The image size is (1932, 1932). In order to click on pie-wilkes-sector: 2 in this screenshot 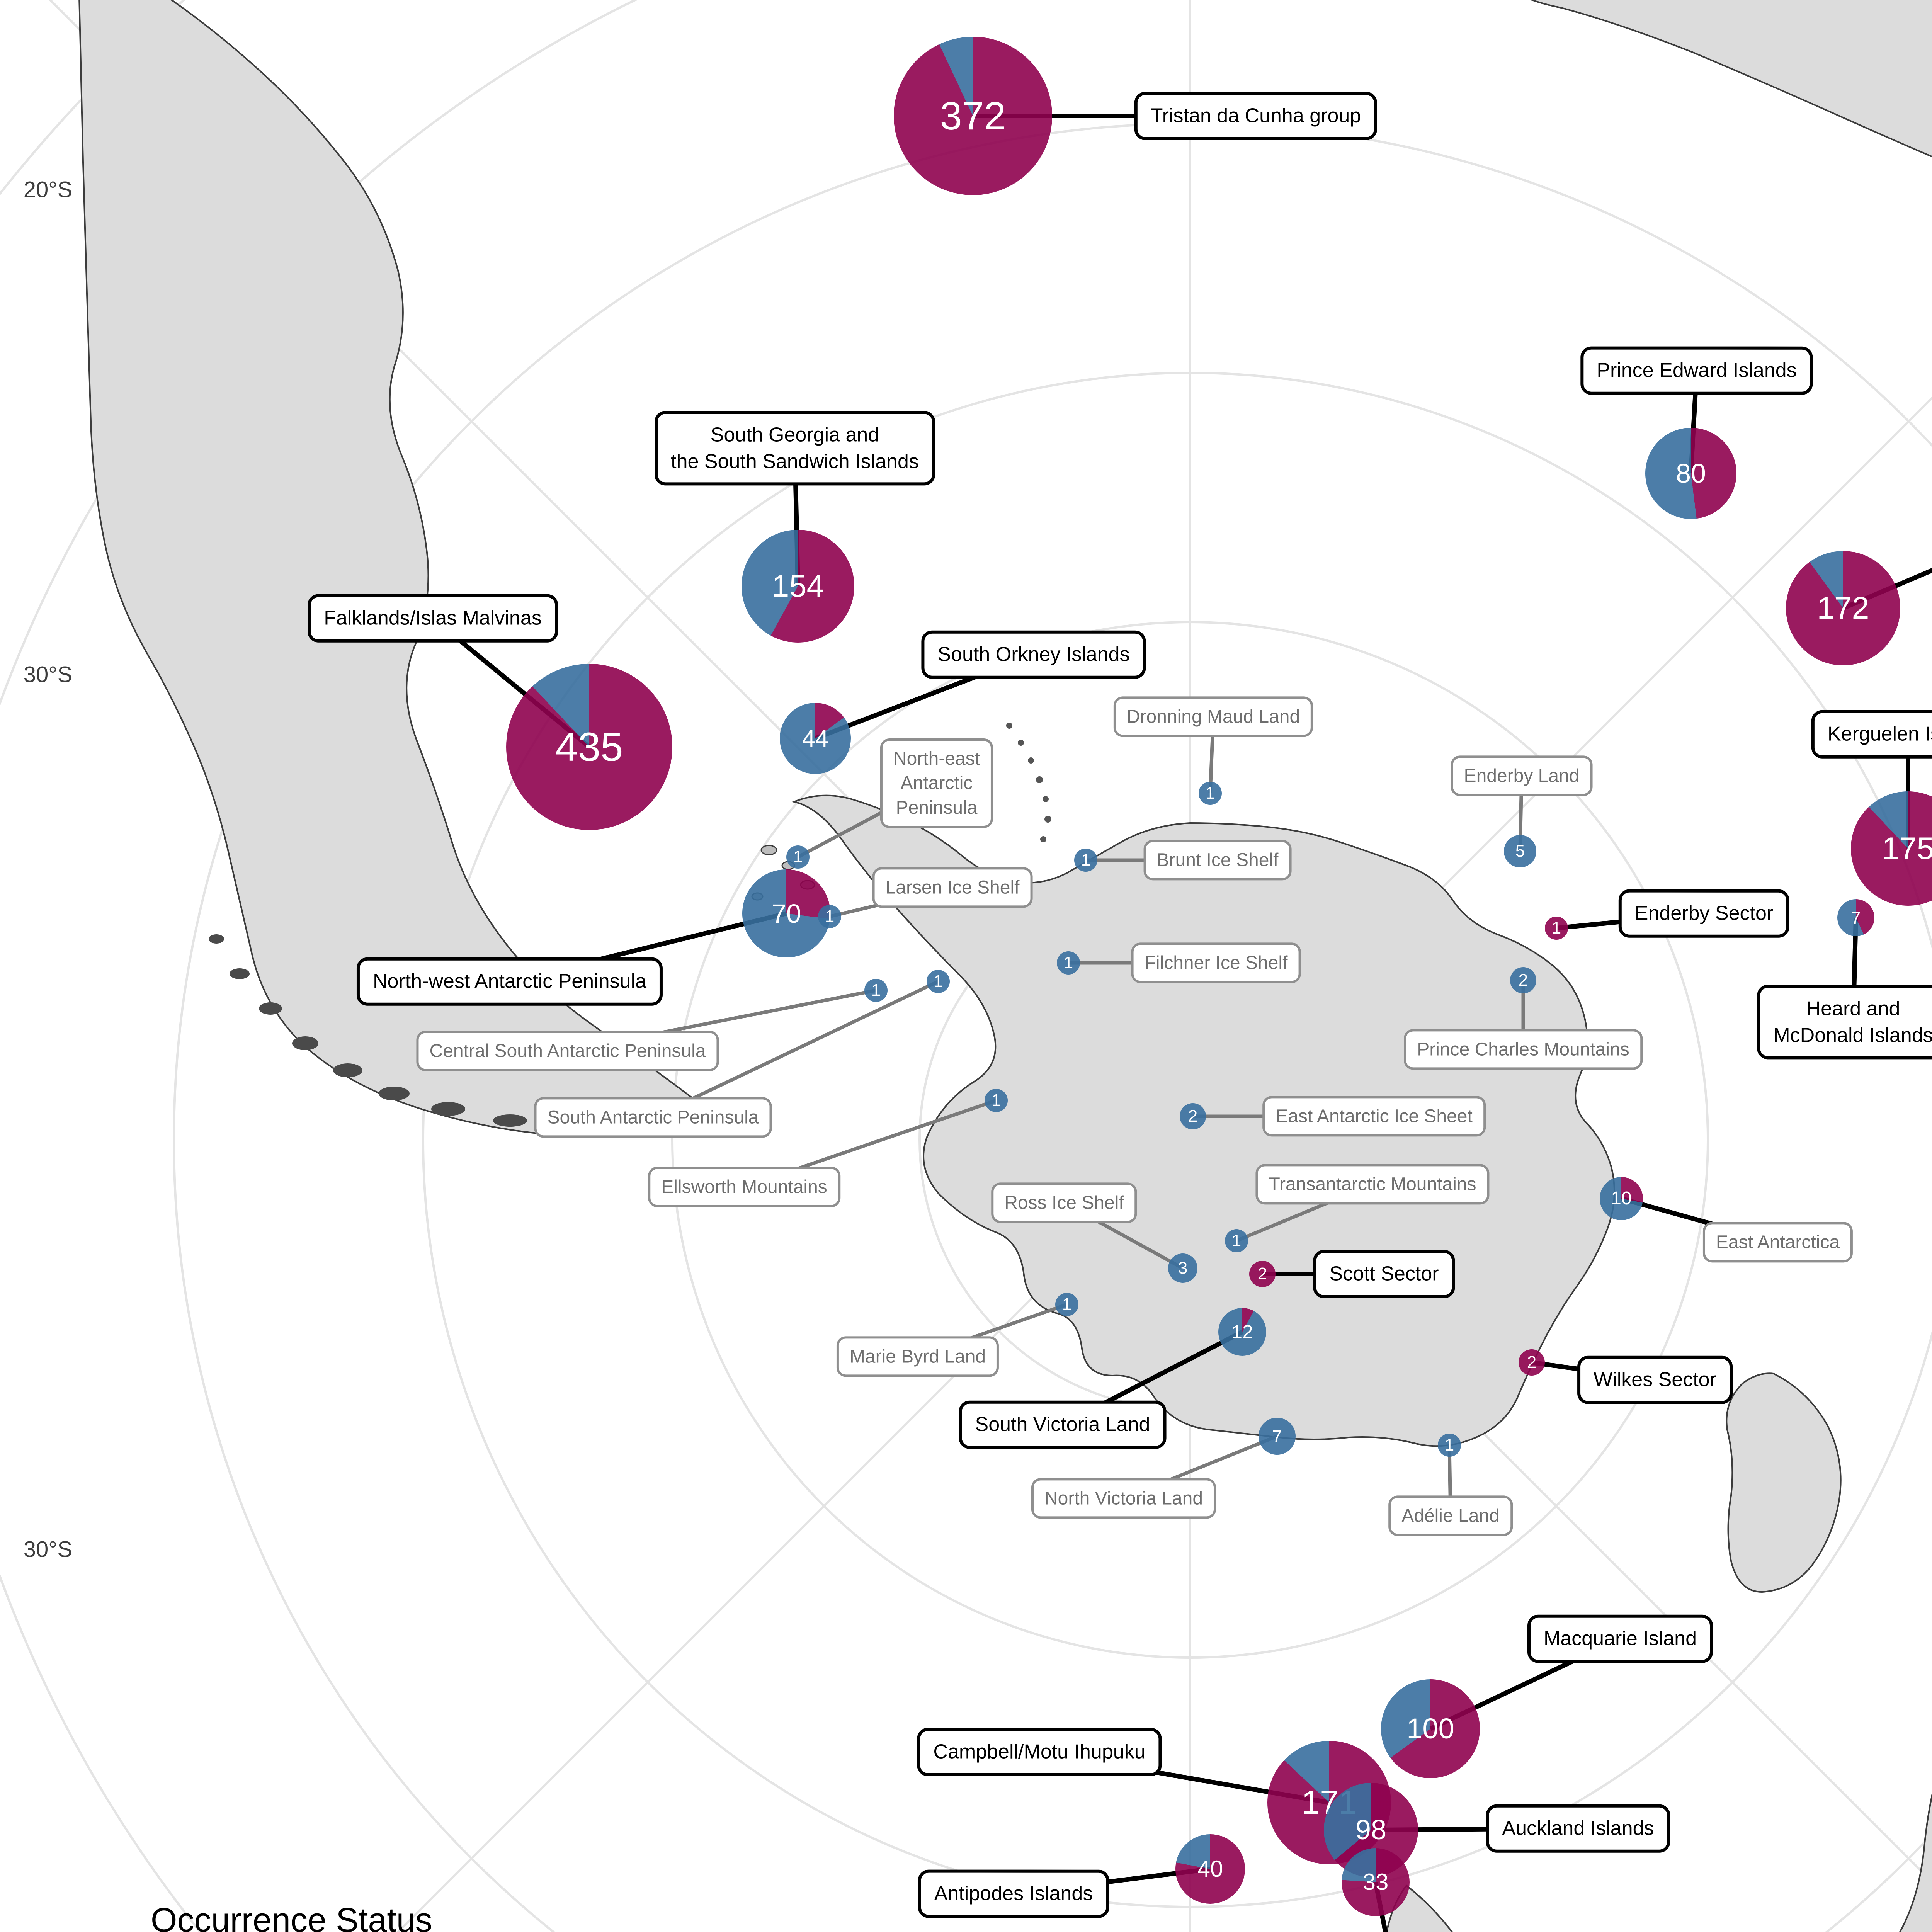, I will do `click(1532, 1362)`.